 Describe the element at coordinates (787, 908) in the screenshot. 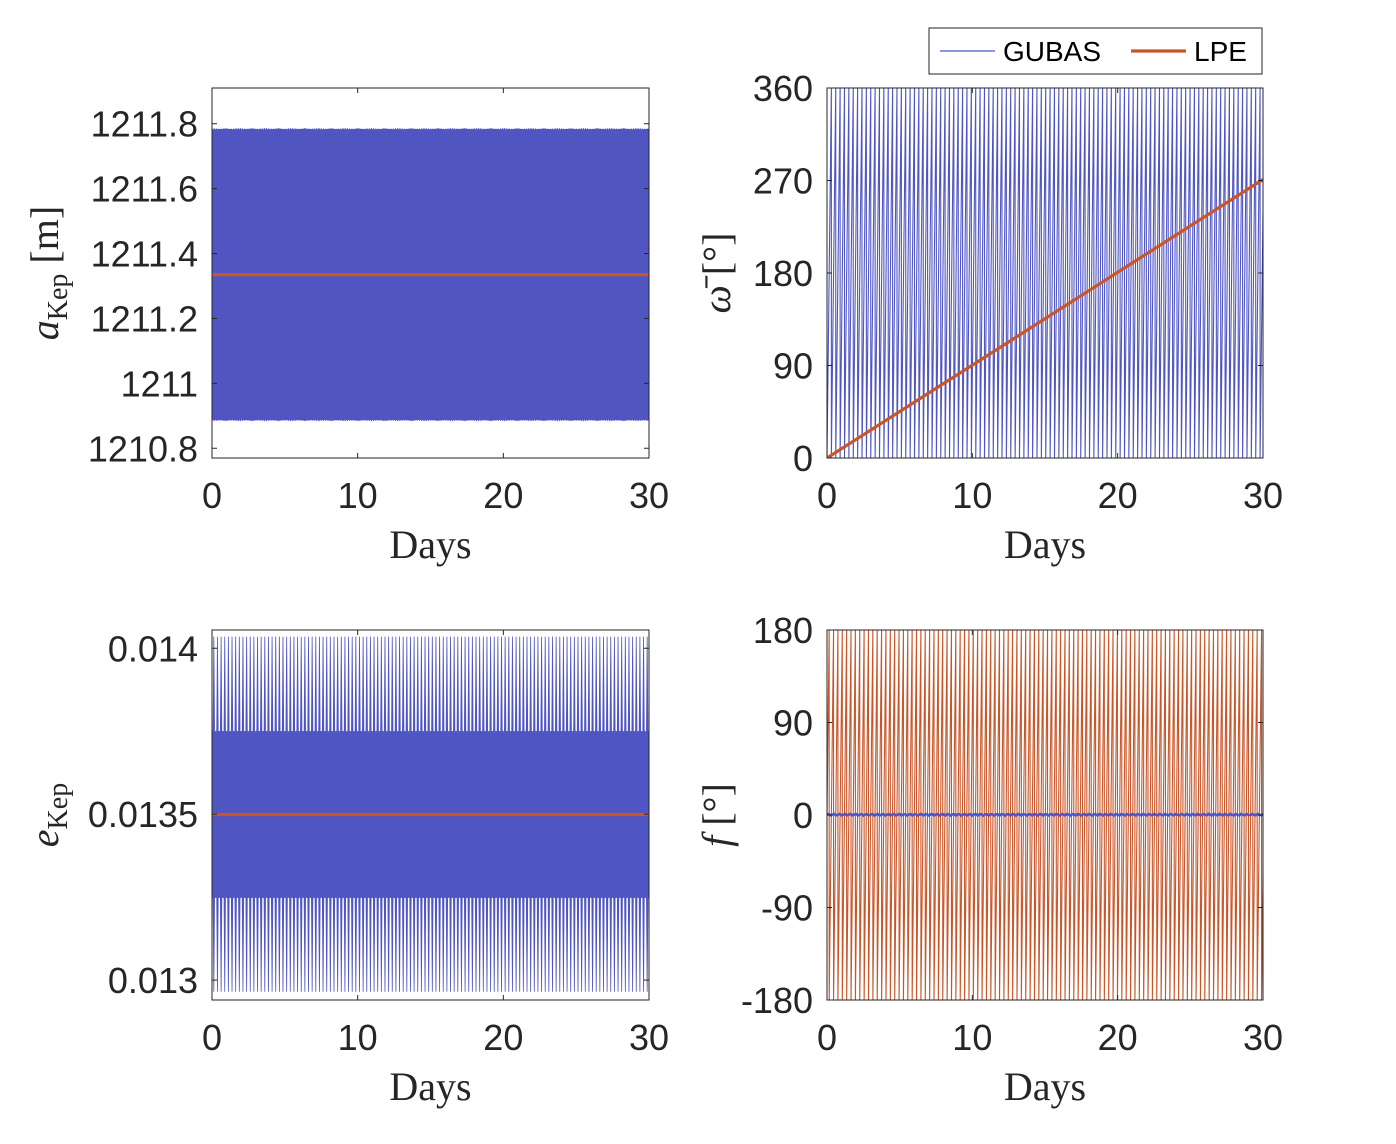

I see `y-tick-label: -90` at that location.